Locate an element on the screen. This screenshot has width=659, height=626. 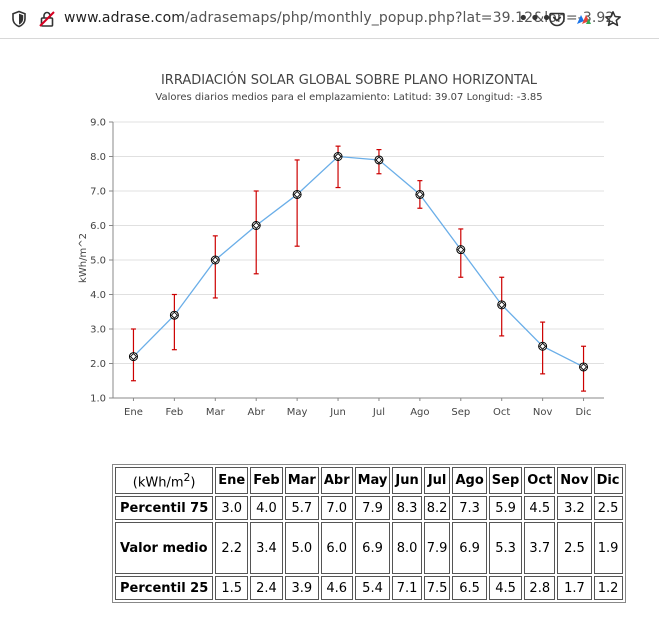
month-header-cell: Abr is located at coordinates (336, 481).